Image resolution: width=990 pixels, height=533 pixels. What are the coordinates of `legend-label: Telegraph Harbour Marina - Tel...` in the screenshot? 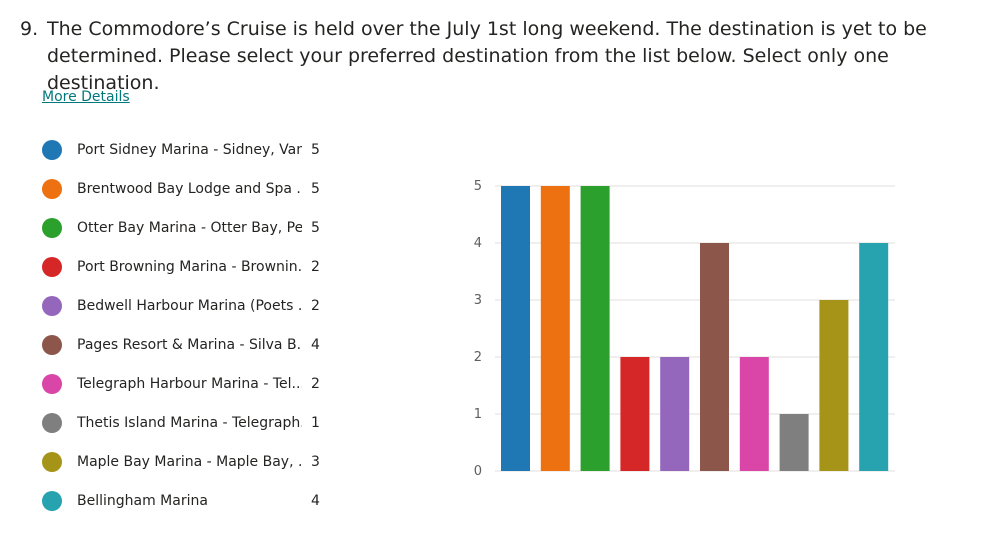 It's located at (189, 383).